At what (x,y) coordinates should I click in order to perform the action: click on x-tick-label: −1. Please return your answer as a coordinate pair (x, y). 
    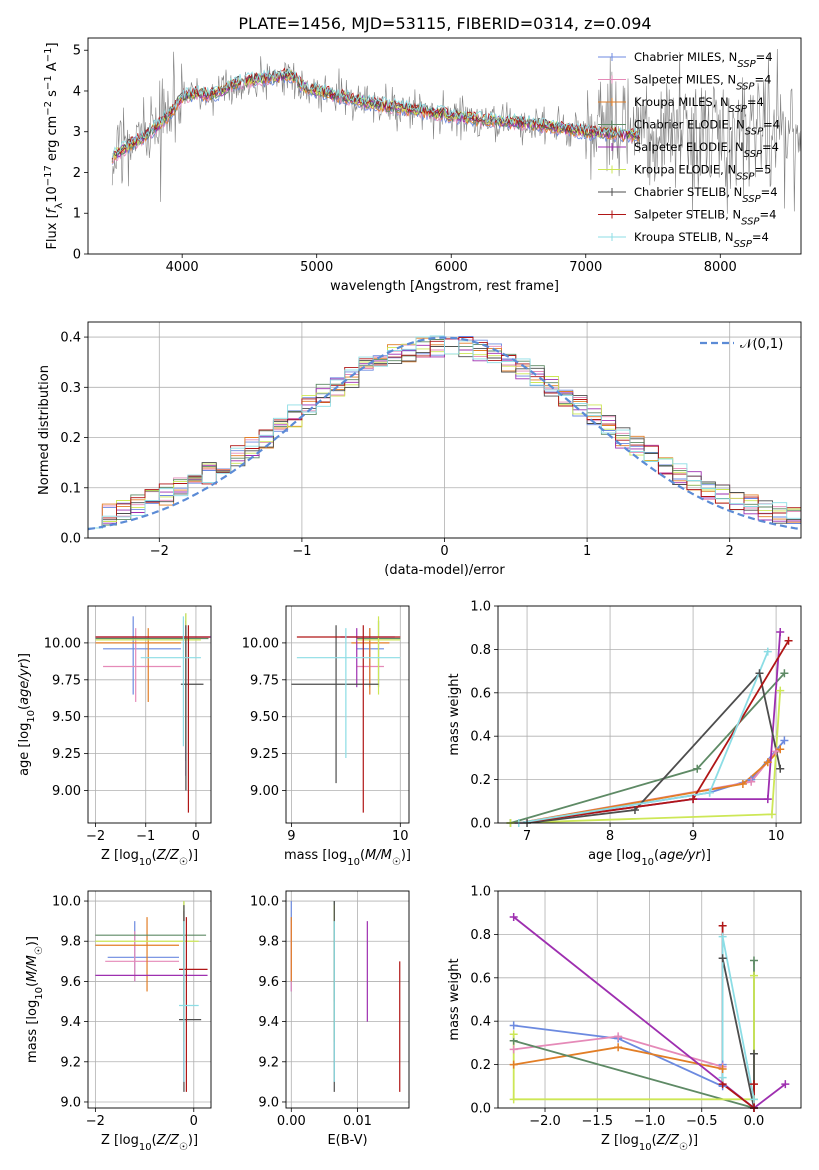
    Looking at the image, I should click on (301, 551).